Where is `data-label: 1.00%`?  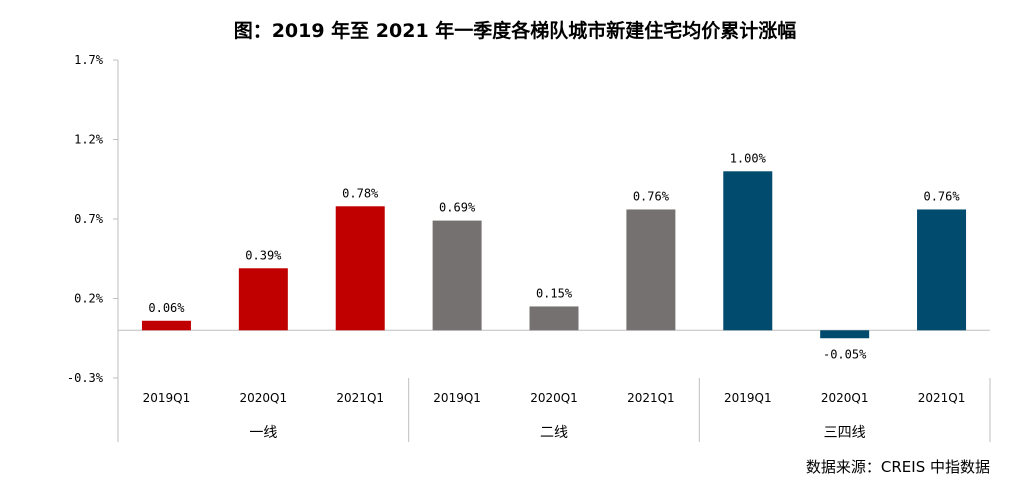
data-label: 1.00% is located at coordinates (748, 158).